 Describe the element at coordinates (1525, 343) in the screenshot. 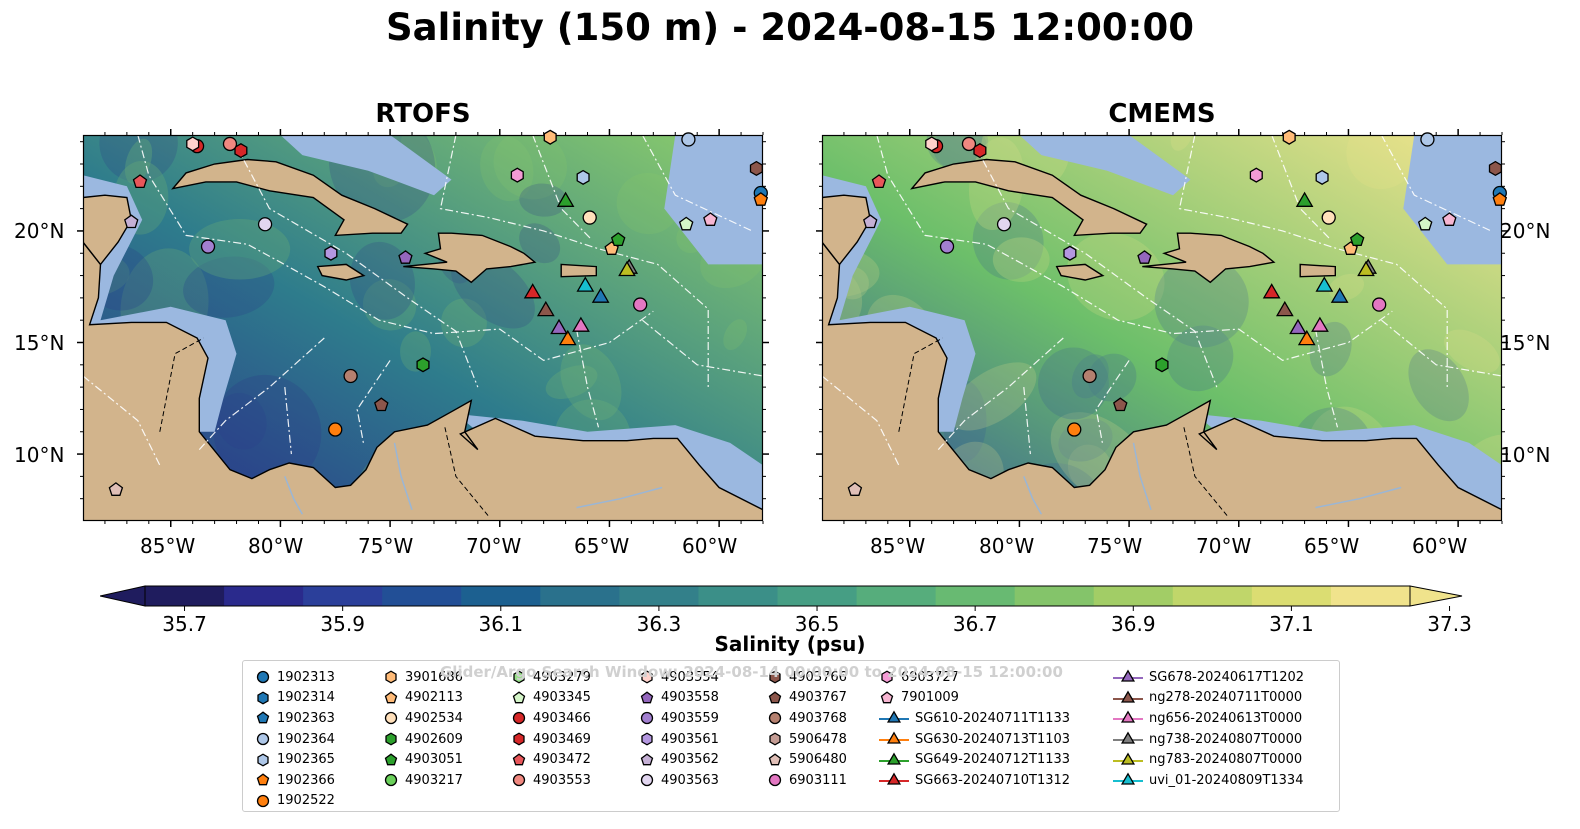

I see `lat-tick: 15°N` at that location.